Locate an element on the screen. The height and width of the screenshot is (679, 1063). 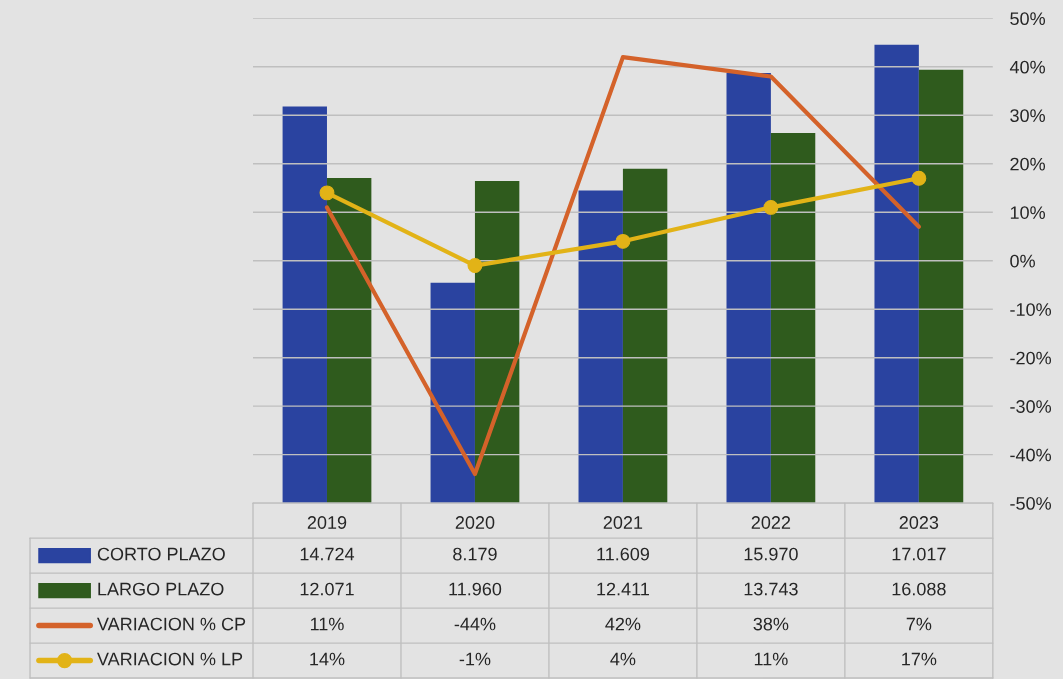
x-tick-label: 2021 is located at coordinates (623, 522).